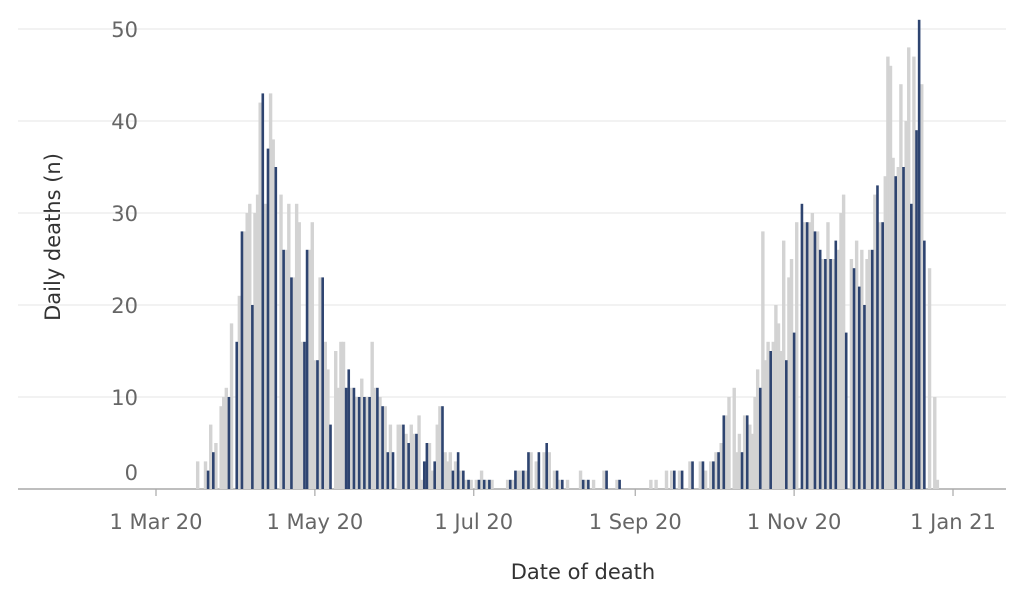 Image resolution: width=1018 pixels, height=610 pixels. I want to click on x-tick-label: 1 Jan 21, so click(953, 522).